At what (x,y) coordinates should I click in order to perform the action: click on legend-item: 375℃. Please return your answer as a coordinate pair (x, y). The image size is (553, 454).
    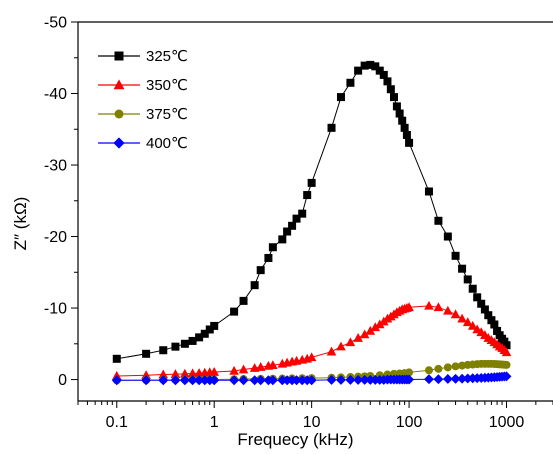
    Looking at the image, I should click on (143, 114).